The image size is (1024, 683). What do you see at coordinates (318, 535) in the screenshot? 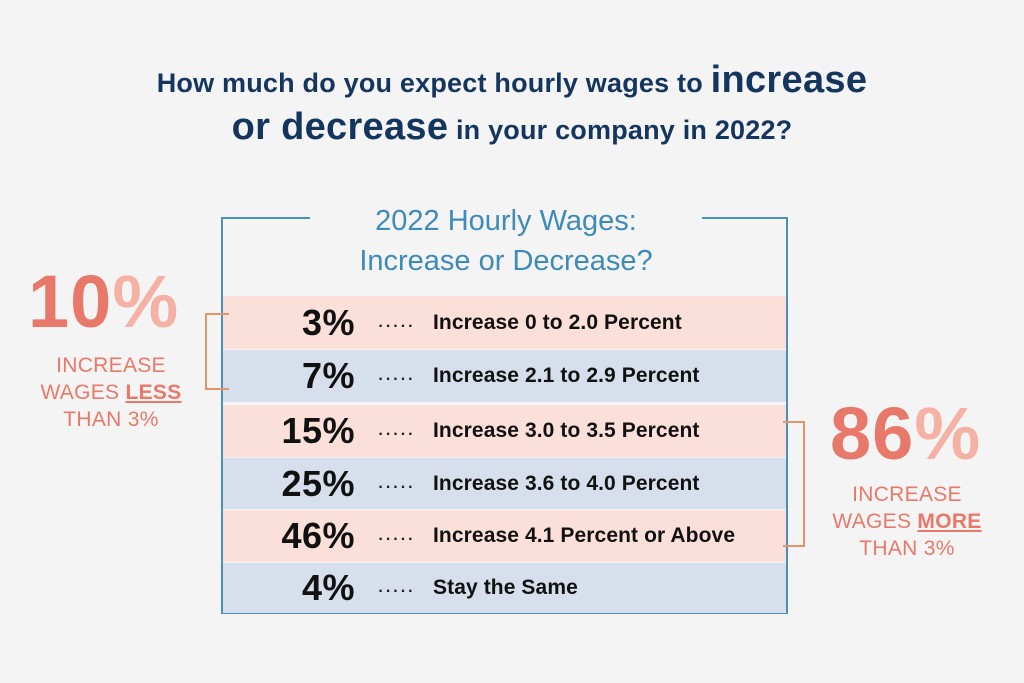
I see `row-percent: 46%` at bounding box center [318, 535].